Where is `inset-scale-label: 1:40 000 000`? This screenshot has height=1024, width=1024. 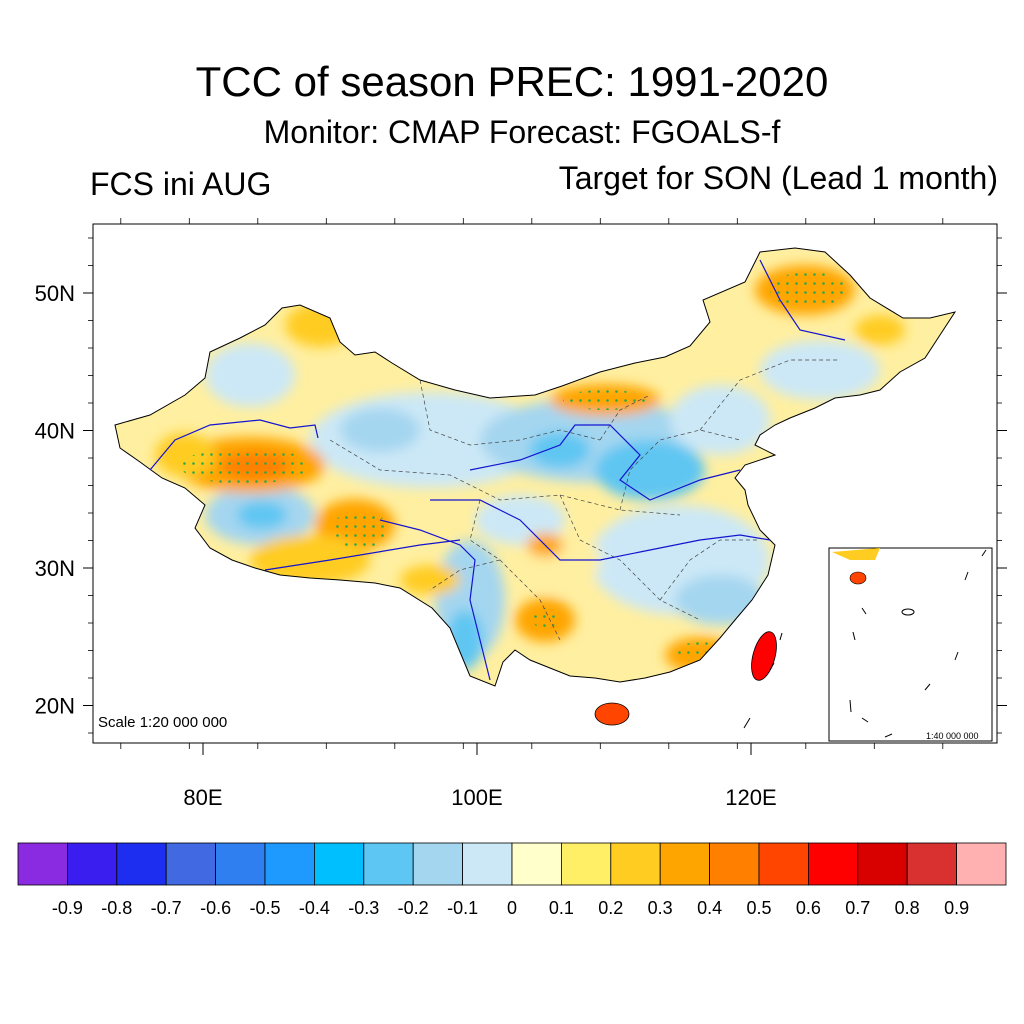
inset-scale-label: 1:40 000 000 is located at coordinates (952, 736).